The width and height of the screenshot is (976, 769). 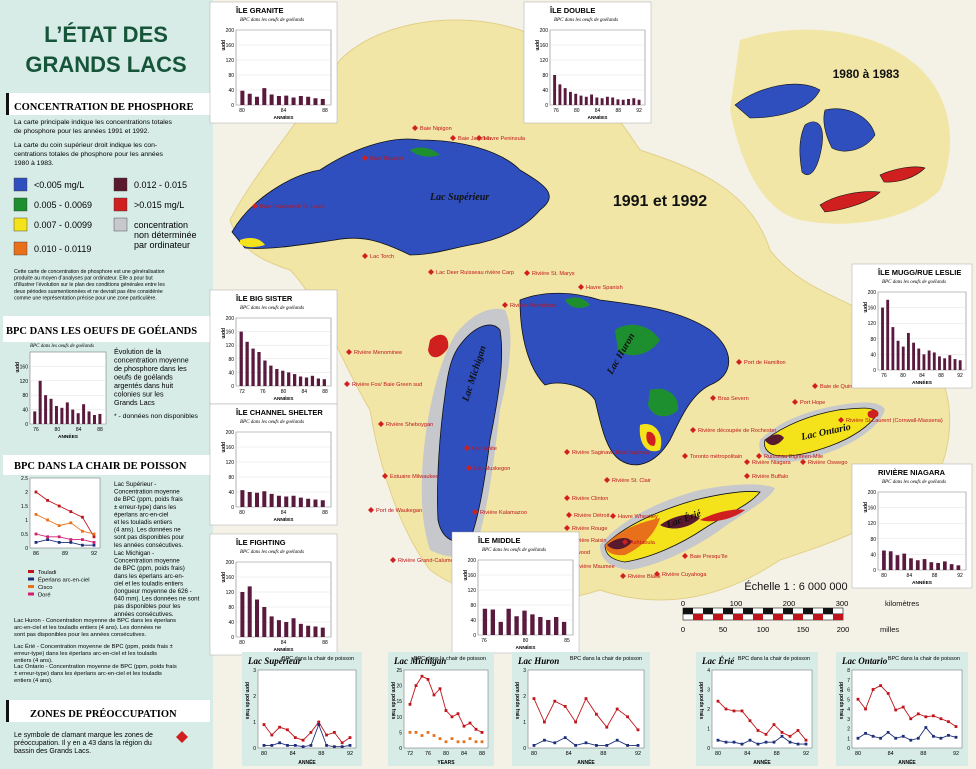 I want to click on left-egg-chart-y-tick: 120, so click(x=24, y=382).